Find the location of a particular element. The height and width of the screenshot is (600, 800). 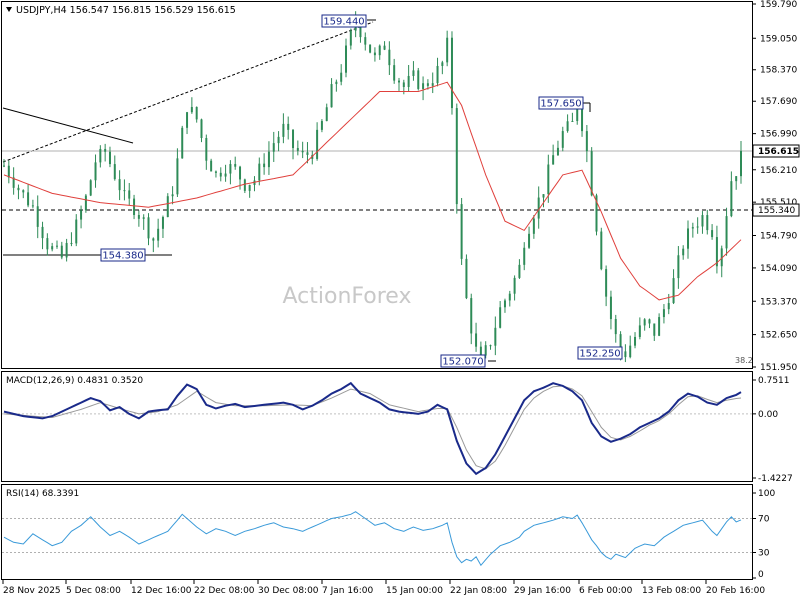

last-price-box is located at coordinates (776, 151).